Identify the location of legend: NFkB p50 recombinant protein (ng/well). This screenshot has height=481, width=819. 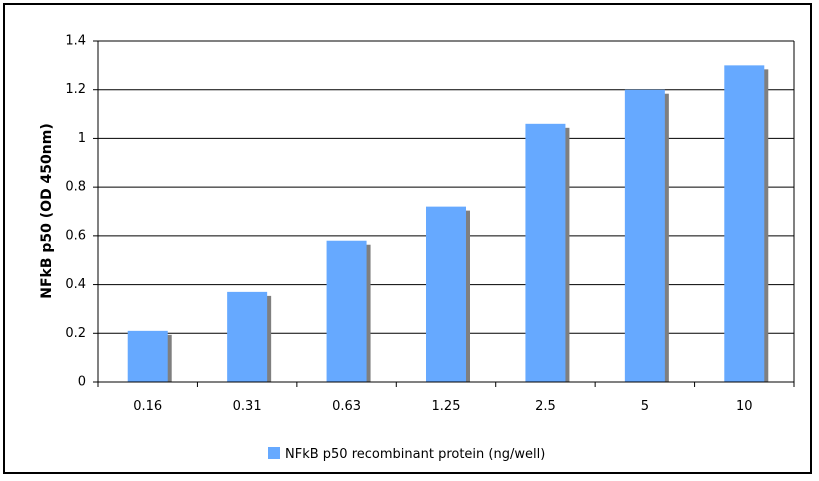
(406, 454).